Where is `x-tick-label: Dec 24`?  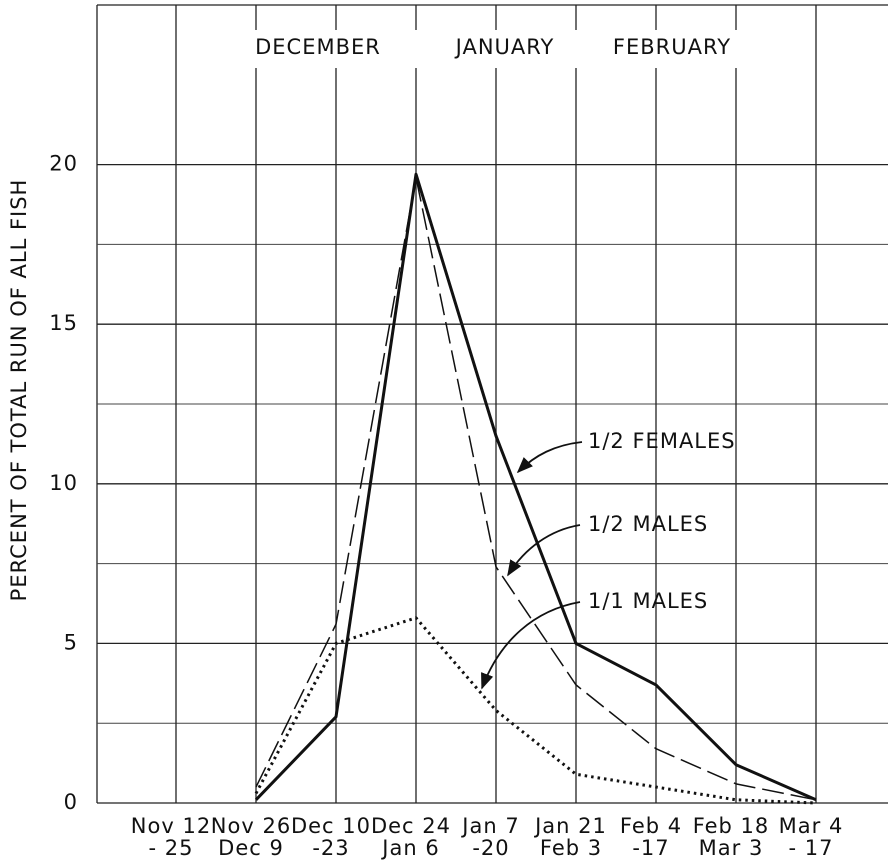
x-tick-label: Dec 24 is located at coordinates (411, 826).